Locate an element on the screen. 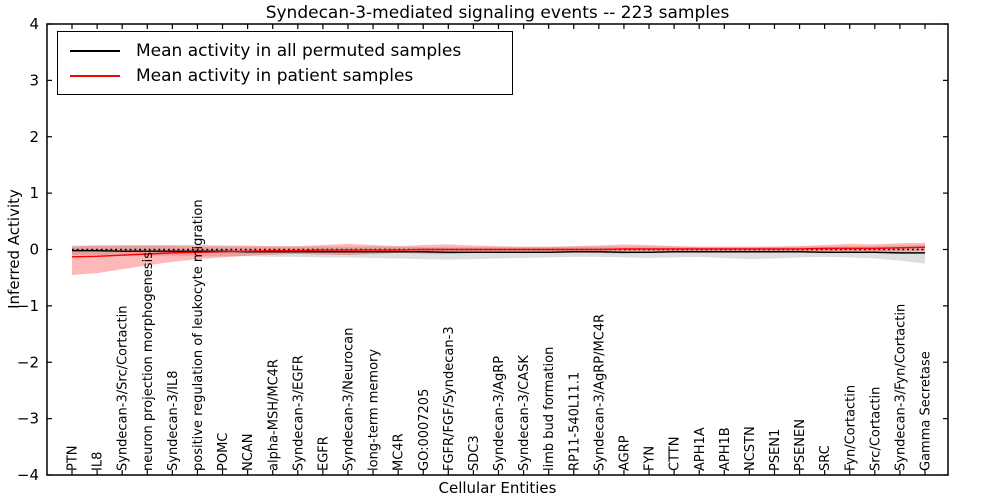 This screenshot has height=500, width=1000. x-tick-label: Syndecan-3/EGFR is located at coordinates (298, 413).